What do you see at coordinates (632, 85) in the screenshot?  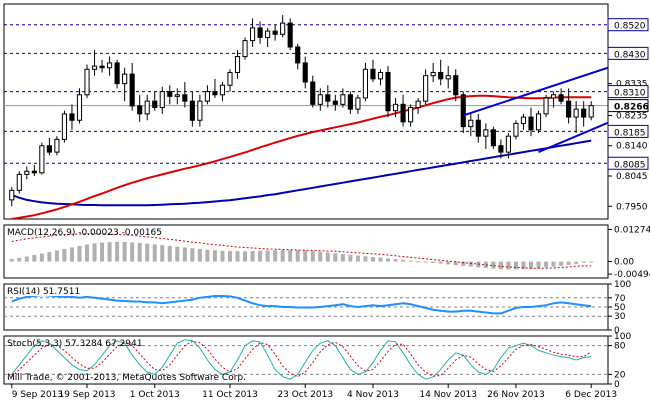 I see `price-tick-label: 0.8335` at bounding box center [632, 85].